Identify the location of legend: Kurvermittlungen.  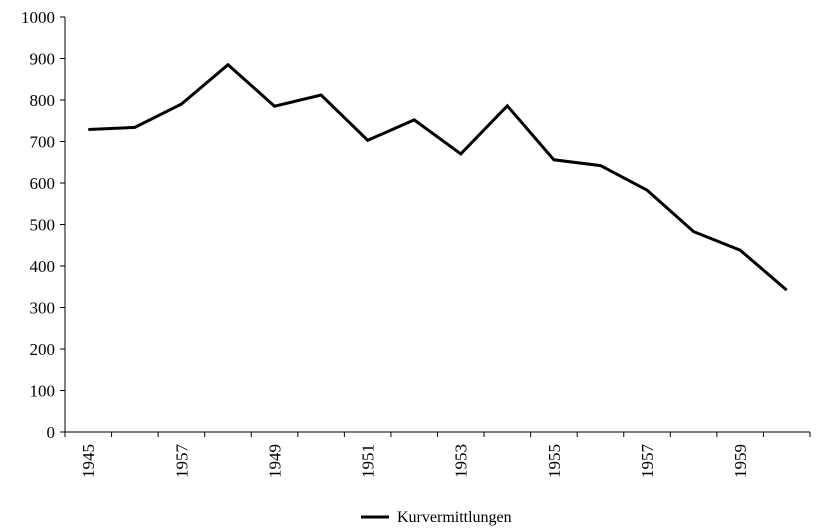
(436, 517).